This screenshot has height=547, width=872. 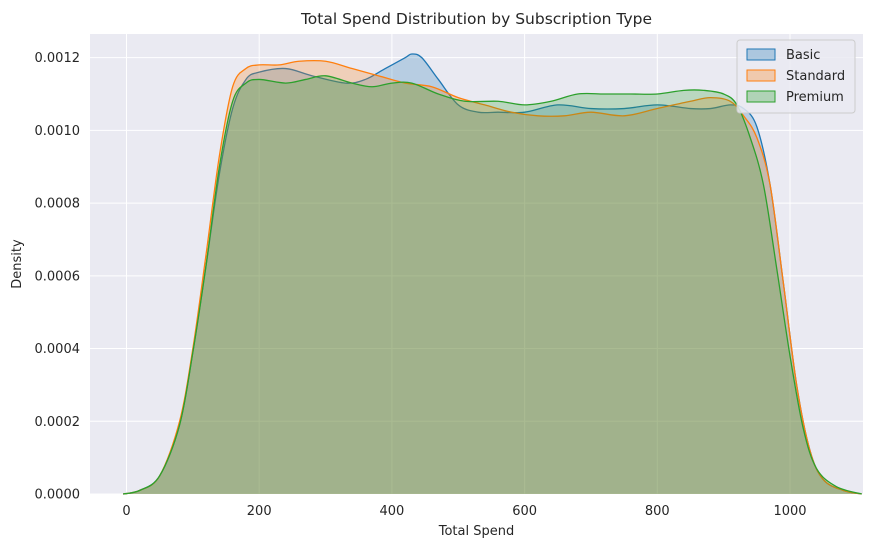 I want to click on y-tick-label: 0.0012, so click(x=58, y=58).